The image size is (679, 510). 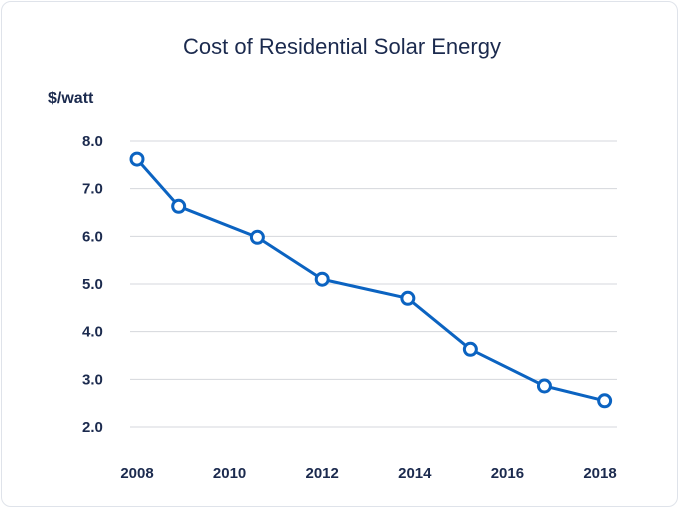 I want to click on chart-title: Cost of Residential Solar Energy, so click(x=342, y=46).